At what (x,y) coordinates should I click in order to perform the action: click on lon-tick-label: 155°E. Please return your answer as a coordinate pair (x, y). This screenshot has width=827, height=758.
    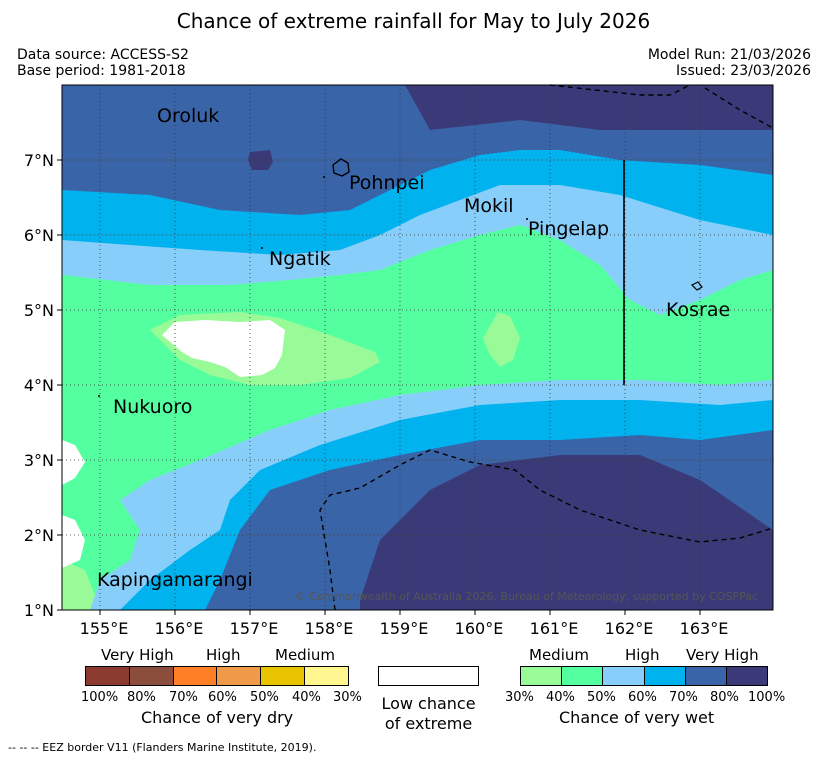
    Looking at the image, I should click on (104, 628).